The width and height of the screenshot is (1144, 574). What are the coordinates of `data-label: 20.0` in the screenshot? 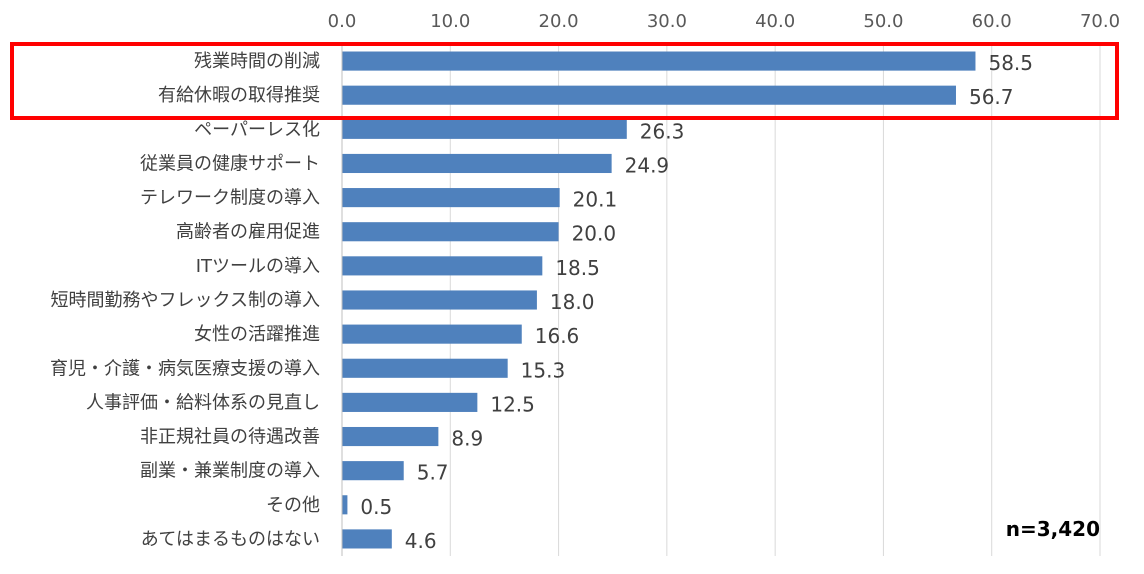 It's located at (594, 234).